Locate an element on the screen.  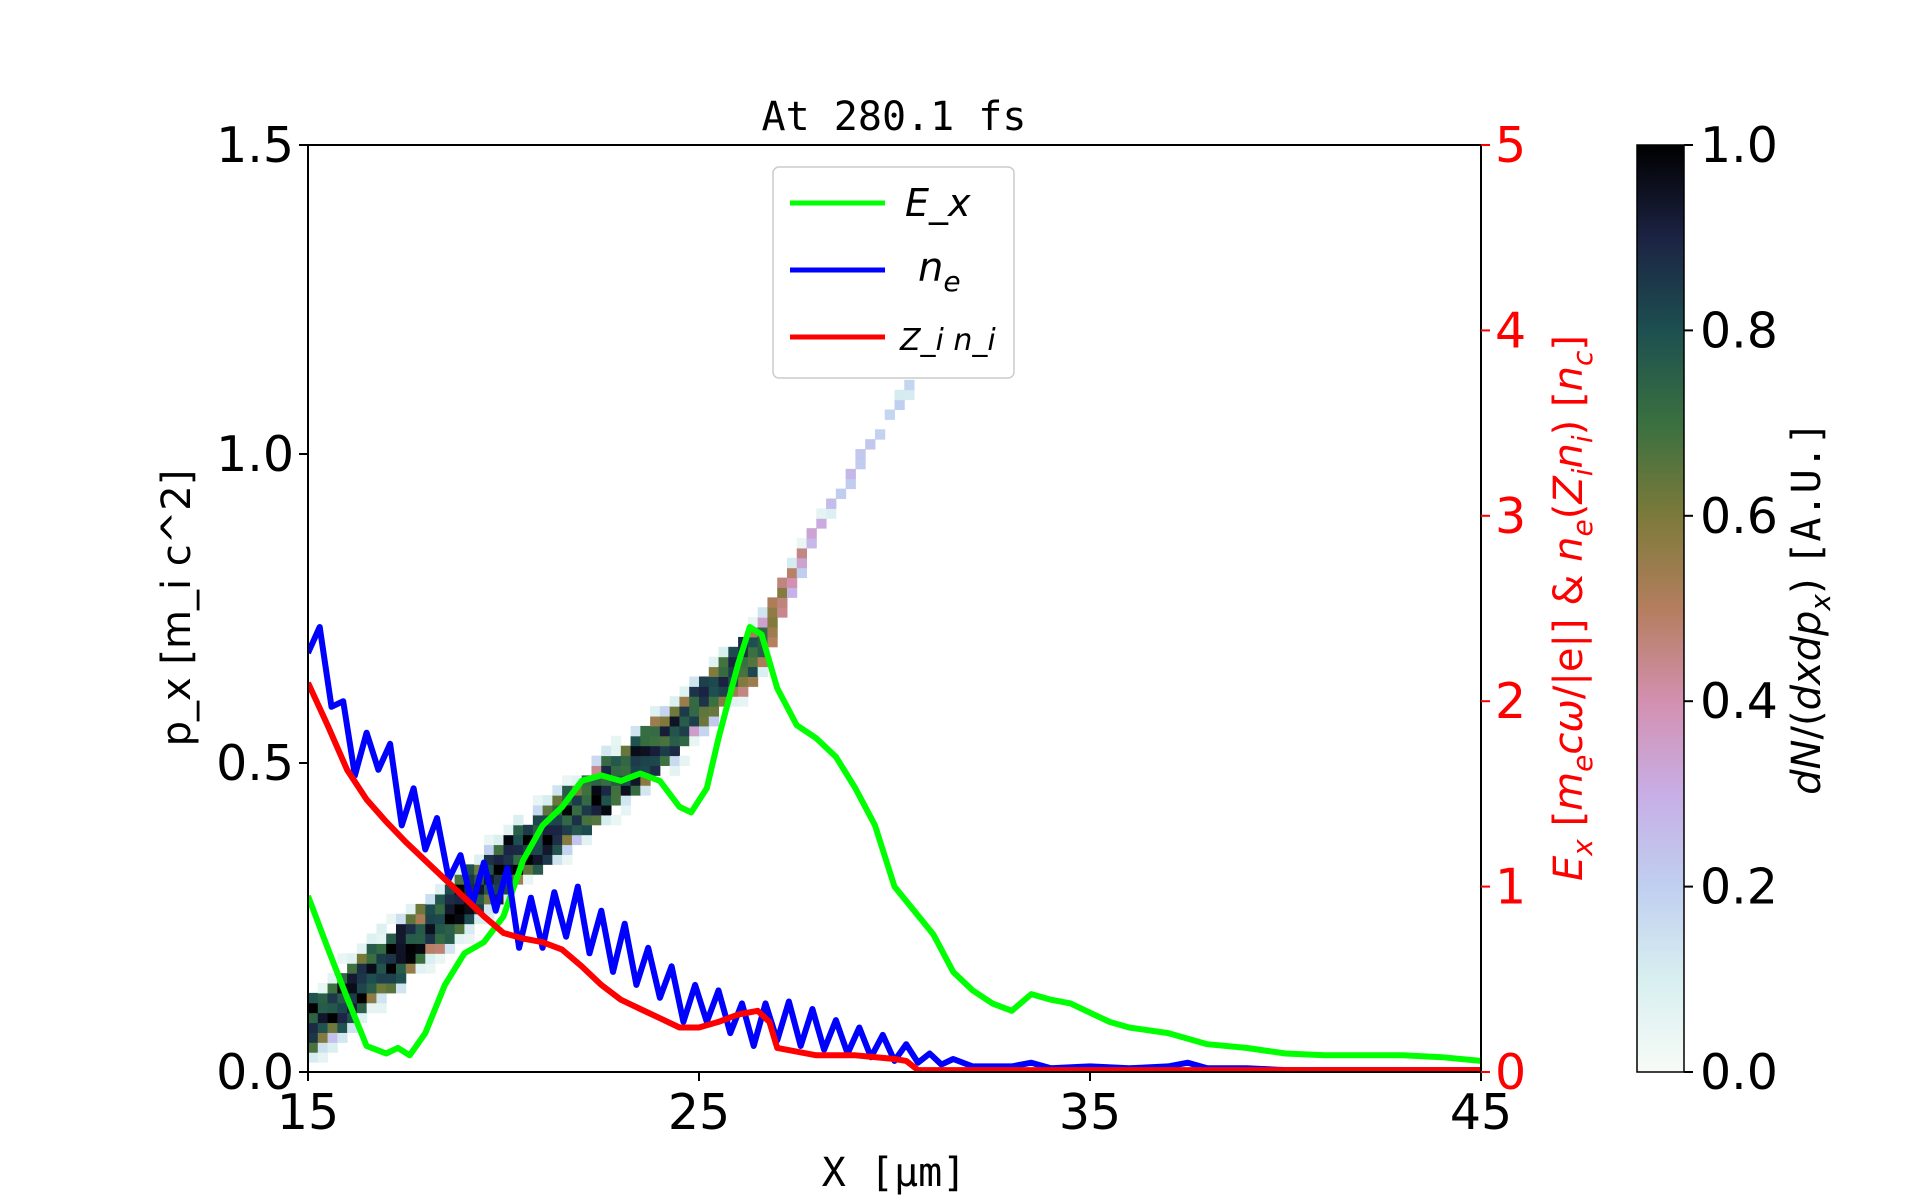
x-tick-label: 25 is located at coordinates (699, 1112).